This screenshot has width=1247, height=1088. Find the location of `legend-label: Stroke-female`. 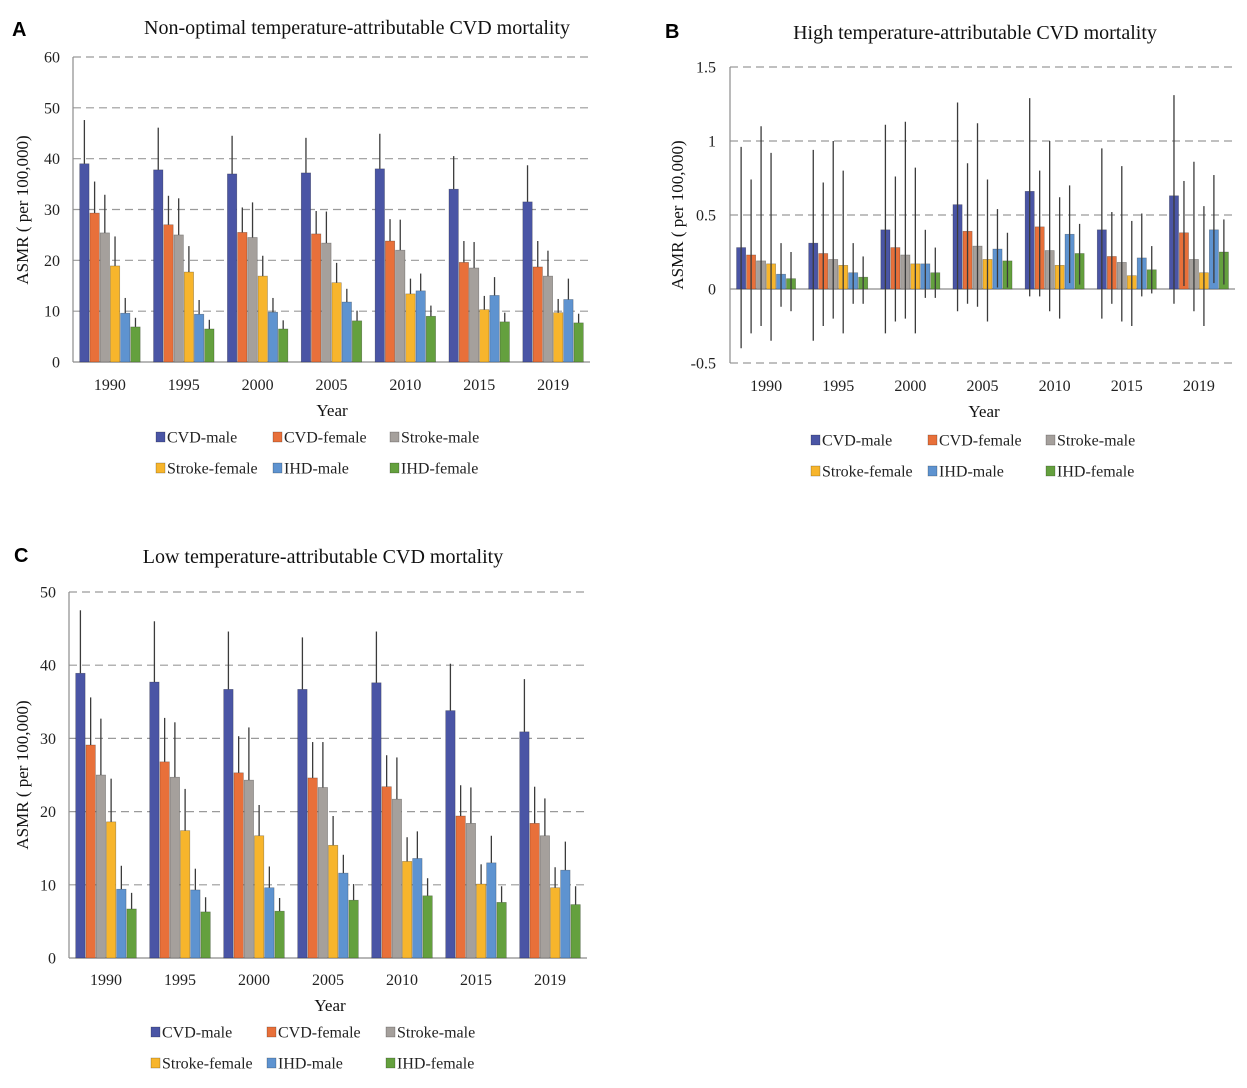

legend-label: Stroke-female is located at coordinates (867, 472).